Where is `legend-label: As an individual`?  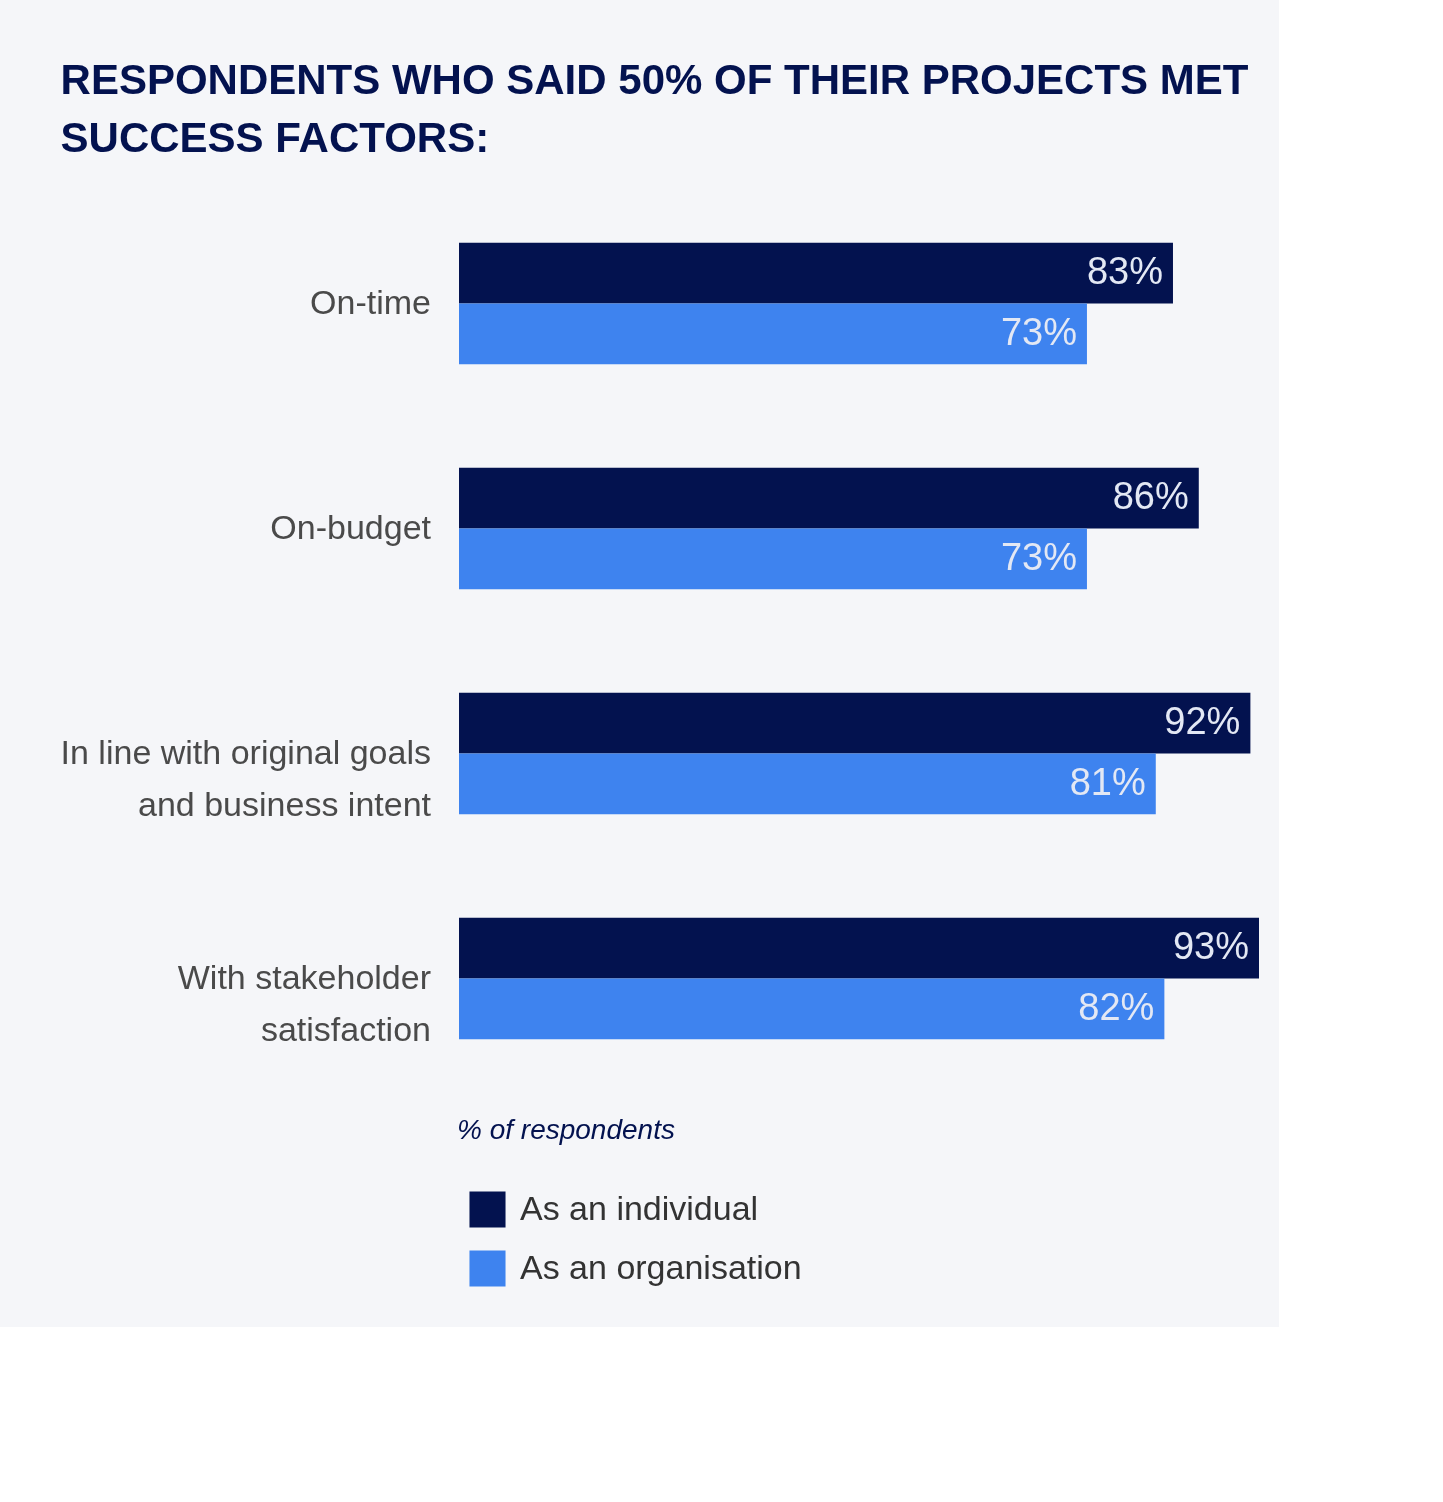
legend-label: As an individual is located at coordinates (639, 1207).